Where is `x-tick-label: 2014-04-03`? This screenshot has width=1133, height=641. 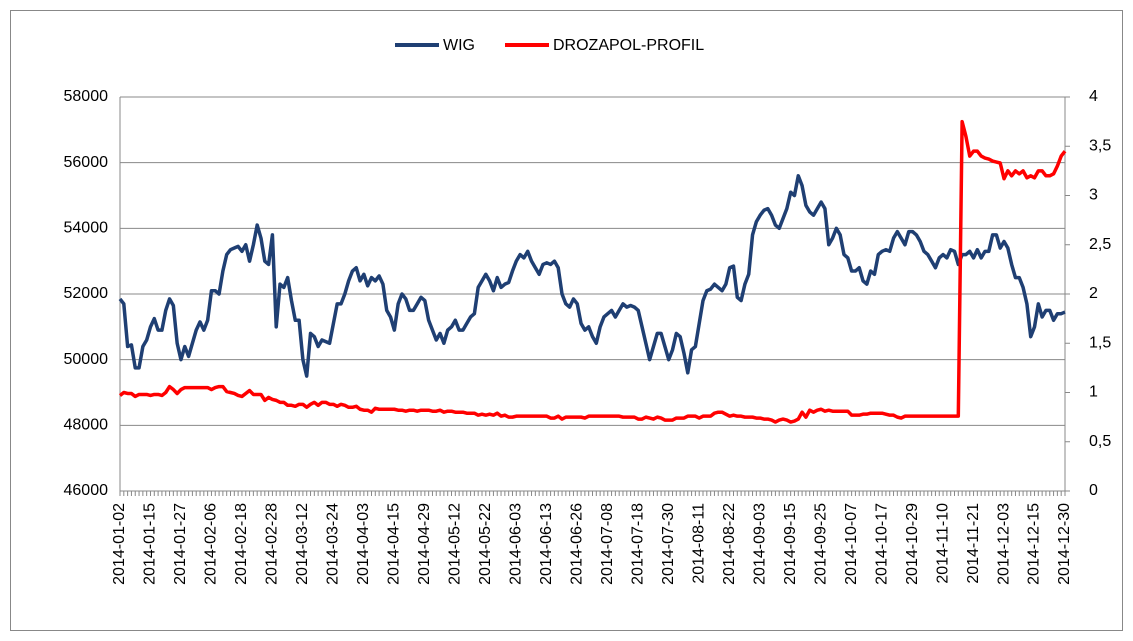 x-tick-label: 2014-04-03 is located at coordinates (363, 544).